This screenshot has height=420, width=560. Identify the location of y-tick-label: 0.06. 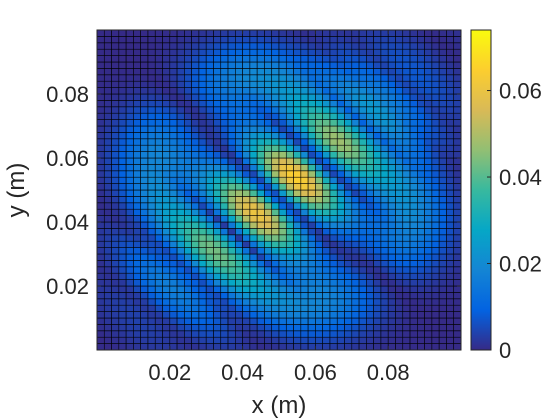
(67, 158).